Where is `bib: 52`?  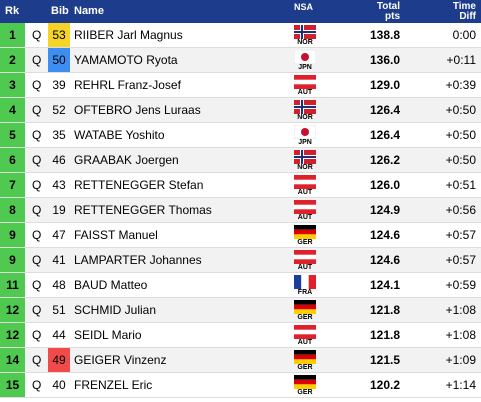 bib: 52 is located at coordinates (59, 110).